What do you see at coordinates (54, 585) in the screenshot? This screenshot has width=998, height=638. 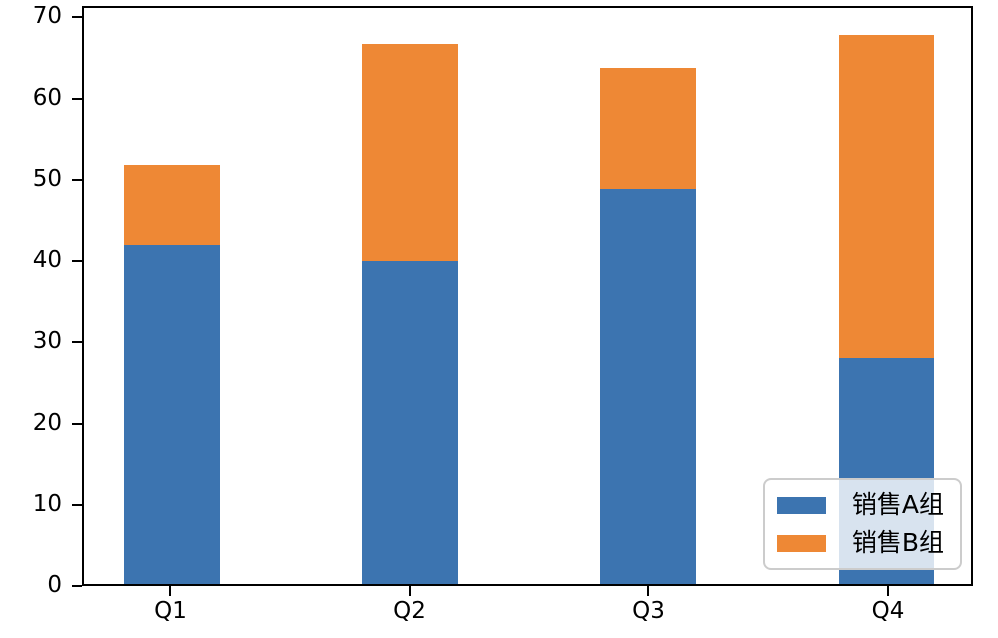 I see `y-tick-label-0: 0` at bounding box center [54, 585].